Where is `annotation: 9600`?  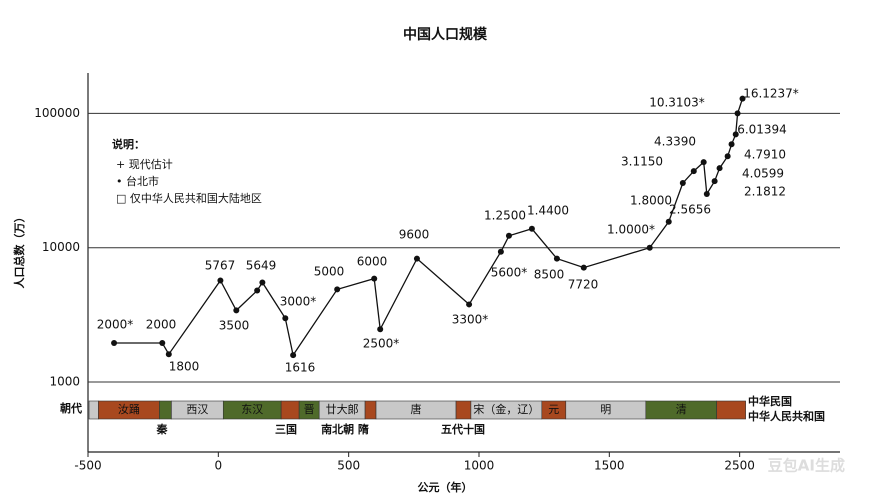 annotation: 9600 is located at coordinates (414, 235).